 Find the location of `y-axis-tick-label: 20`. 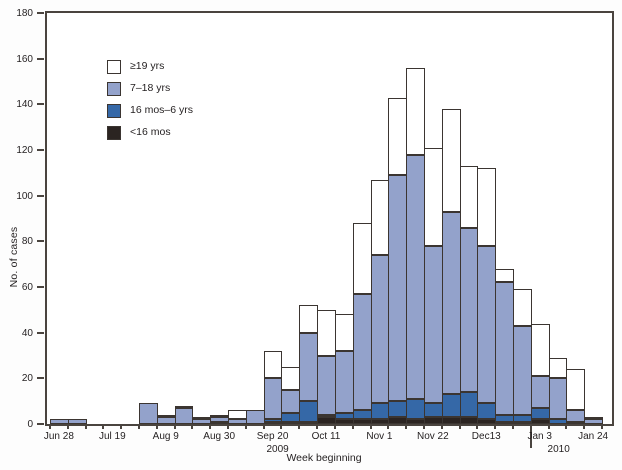

y-axis-tick-label: 20 is located at coordinates (27, 379).